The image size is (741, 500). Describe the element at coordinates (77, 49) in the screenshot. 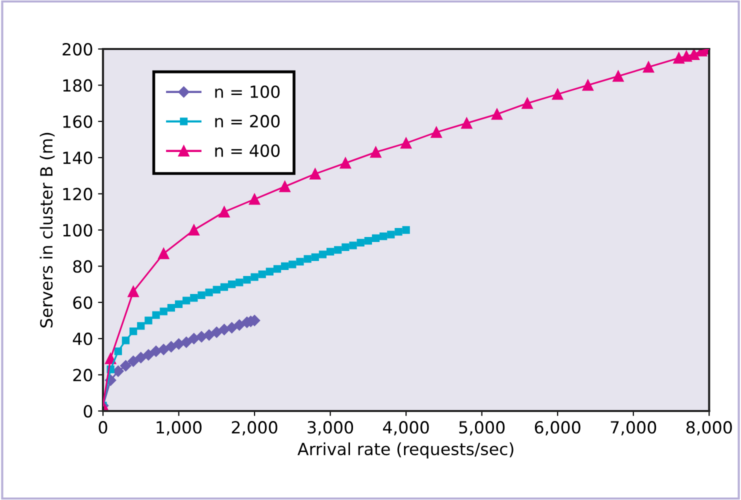

I see `y-tick-label: 200` at that location.